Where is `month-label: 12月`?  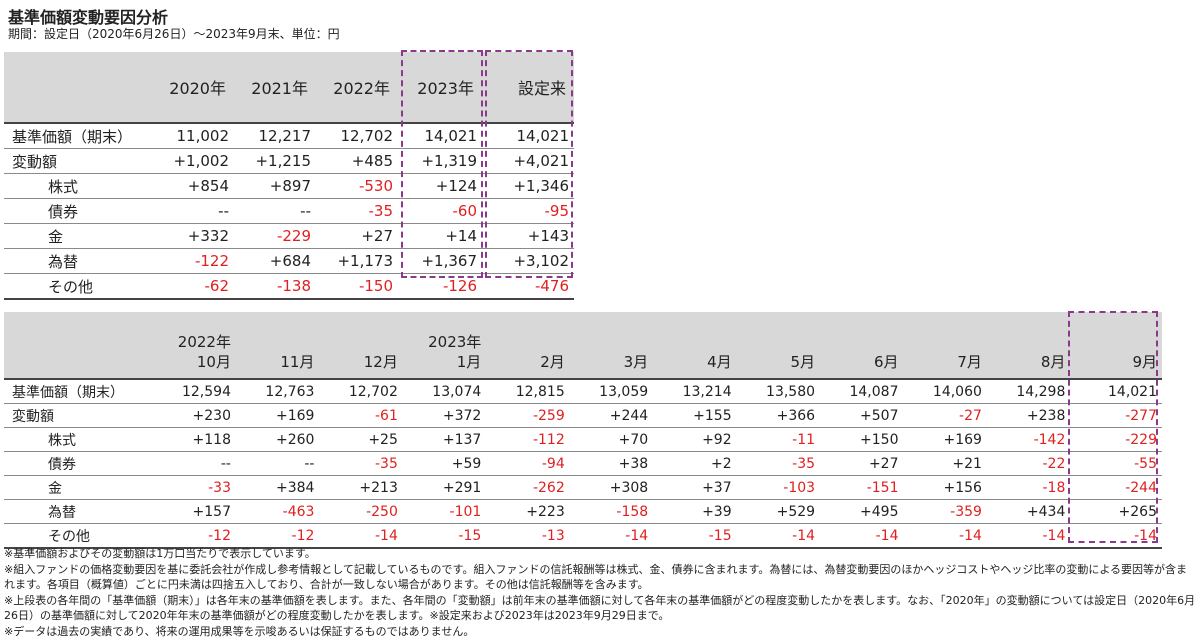 month-label: 12月 is located at coordinates (380, 362).